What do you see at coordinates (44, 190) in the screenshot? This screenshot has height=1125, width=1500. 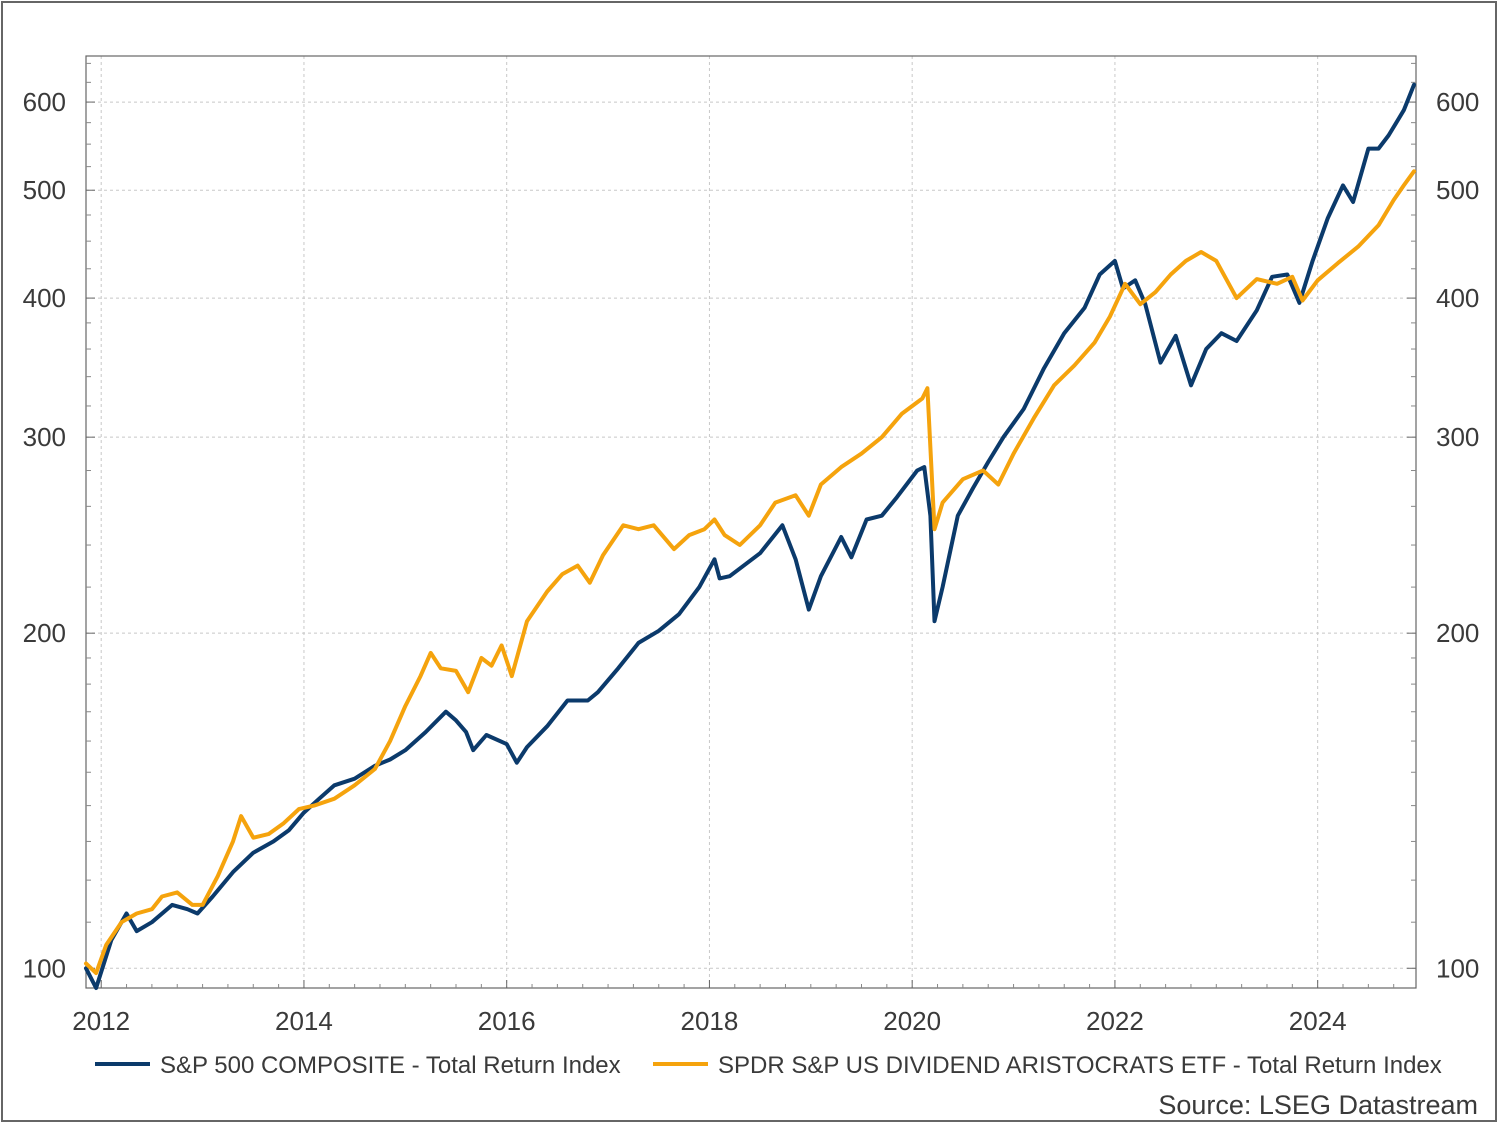 I see `y-tick-label-left: 500` at bounding box center [44, 190].